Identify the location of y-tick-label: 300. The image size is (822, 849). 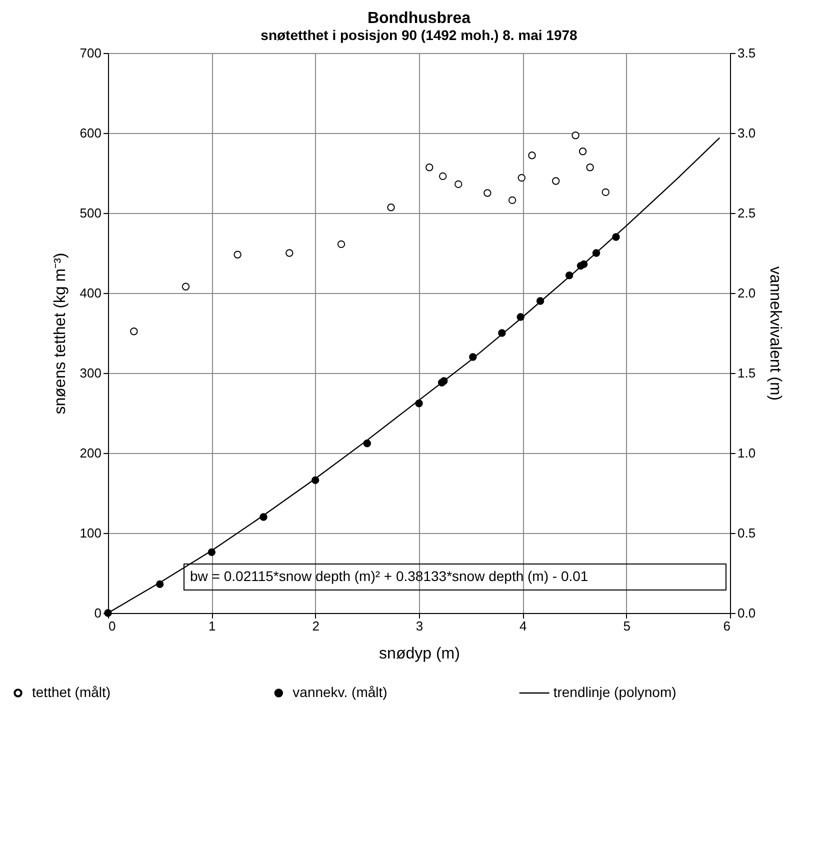
(91, 373).